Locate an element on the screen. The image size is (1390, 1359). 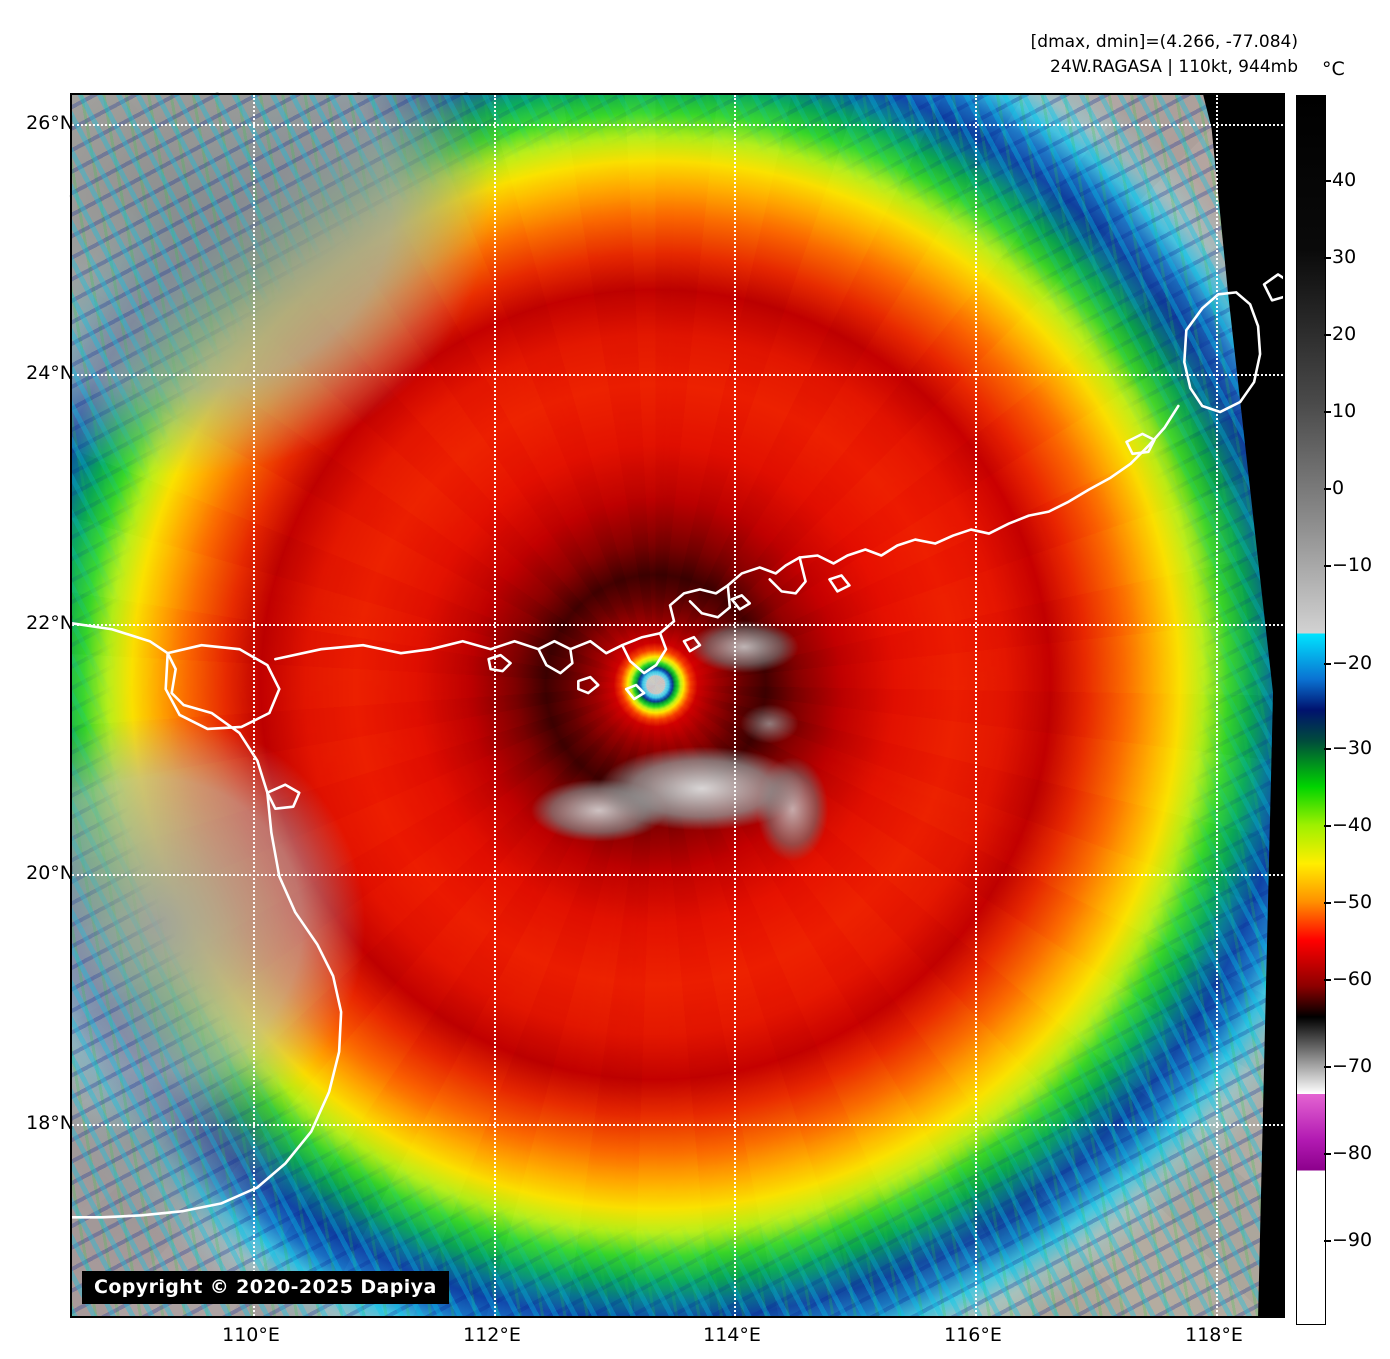
xtick-label-114E: 114°E is located at coordinates (732, 1335).